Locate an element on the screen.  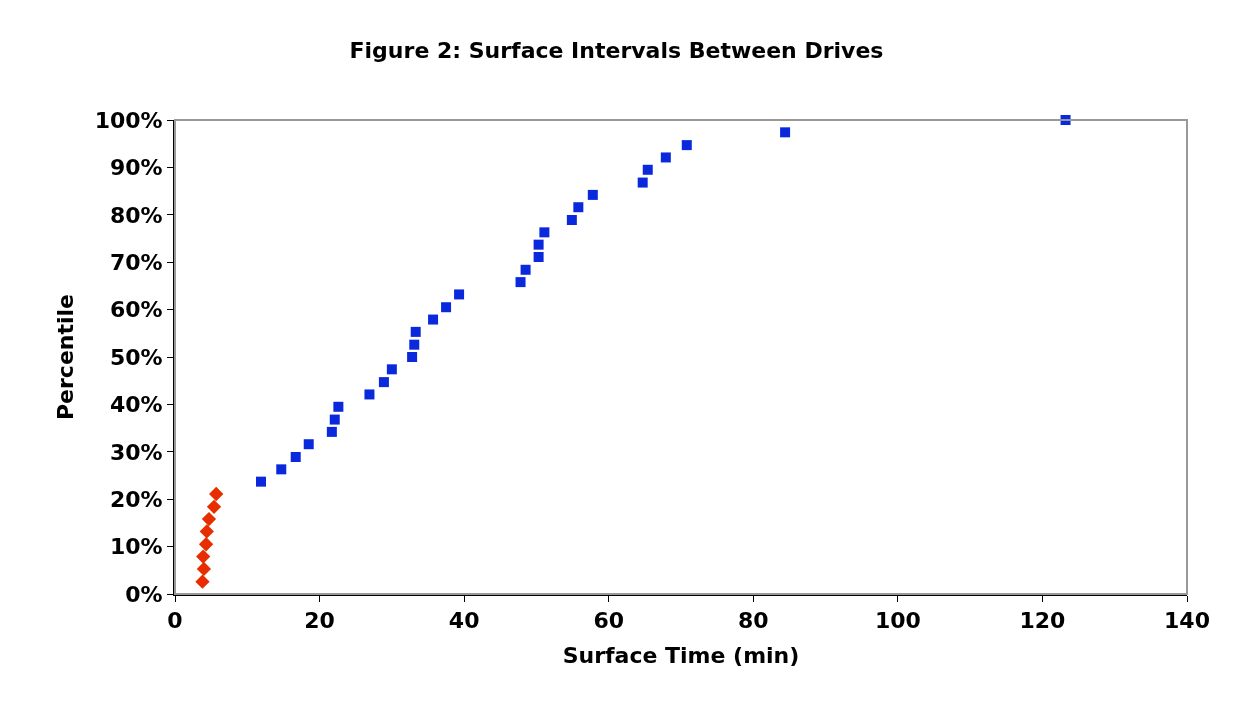
y-tick-label: 90% is located at coordinates (136, 168).